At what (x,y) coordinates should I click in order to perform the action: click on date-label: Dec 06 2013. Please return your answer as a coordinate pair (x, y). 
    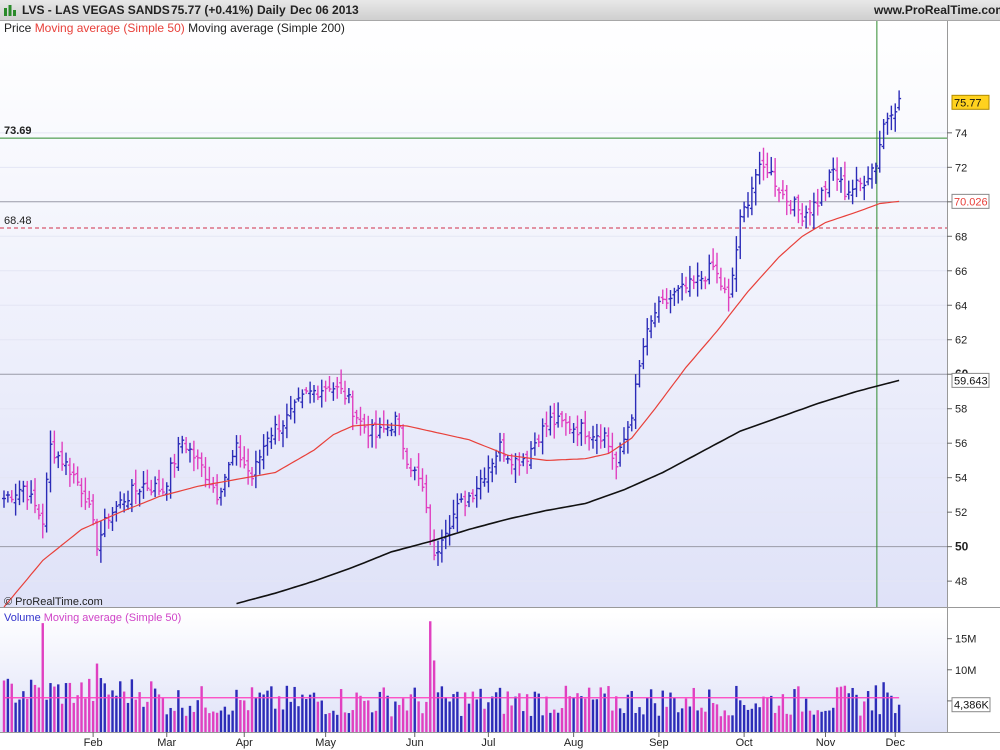
    Looking at the image, I should click on (324, 10).